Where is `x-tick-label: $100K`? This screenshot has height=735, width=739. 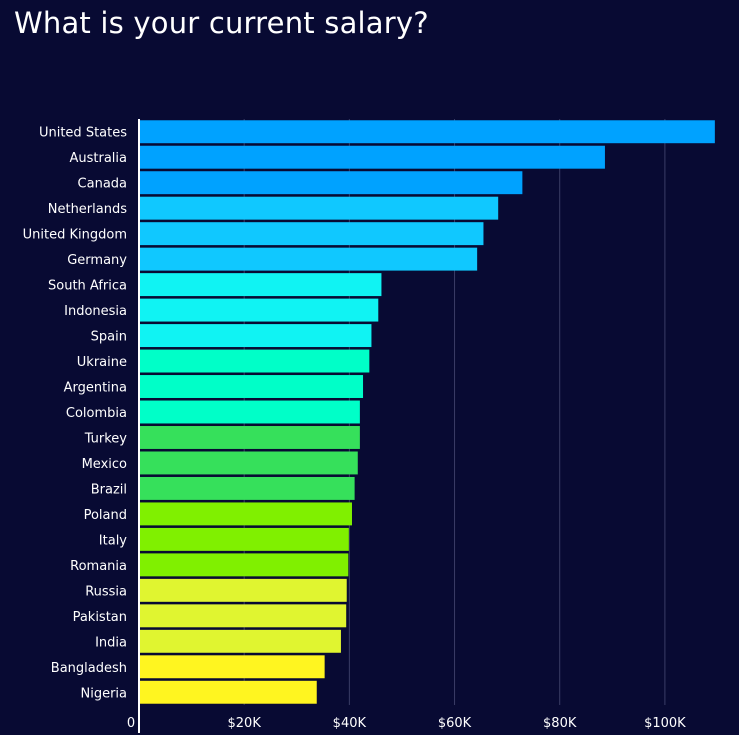
x-tick-label: $100K is located at coordinates (665, 723).